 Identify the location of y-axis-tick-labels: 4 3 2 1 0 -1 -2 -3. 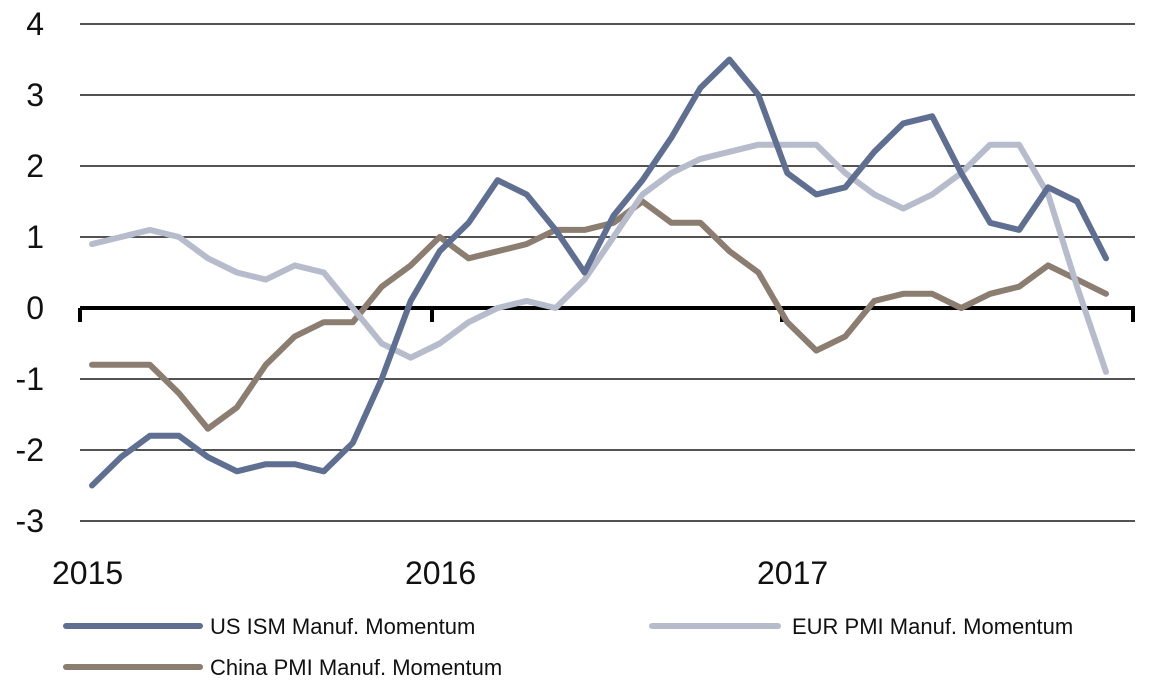
(30, 272).